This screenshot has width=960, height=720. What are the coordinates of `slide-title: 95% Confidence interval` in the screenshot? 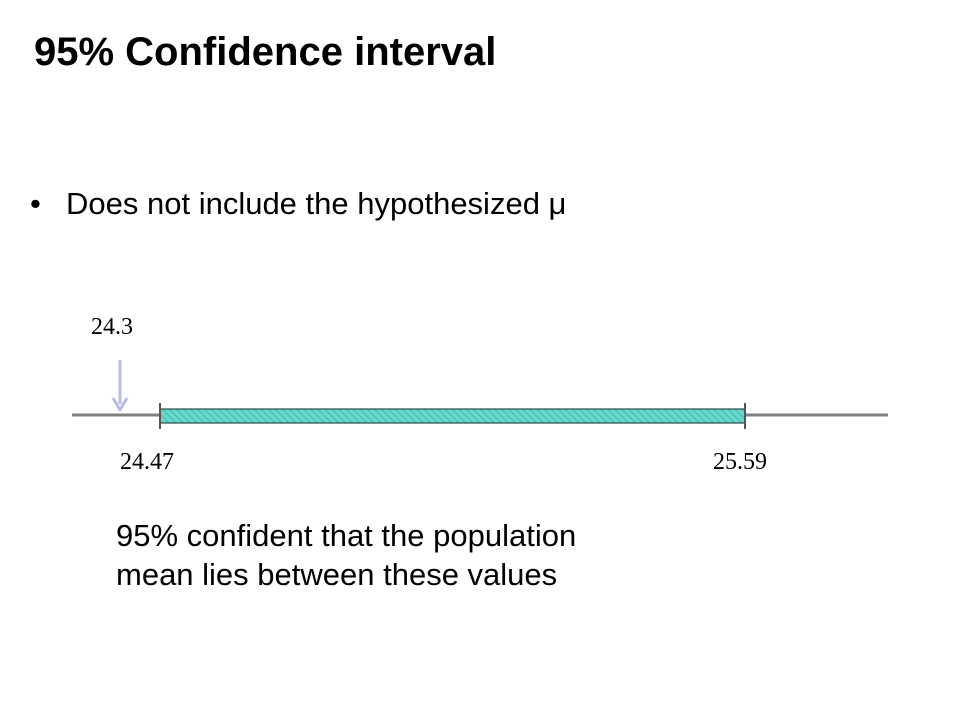 It's located at (265, 52).